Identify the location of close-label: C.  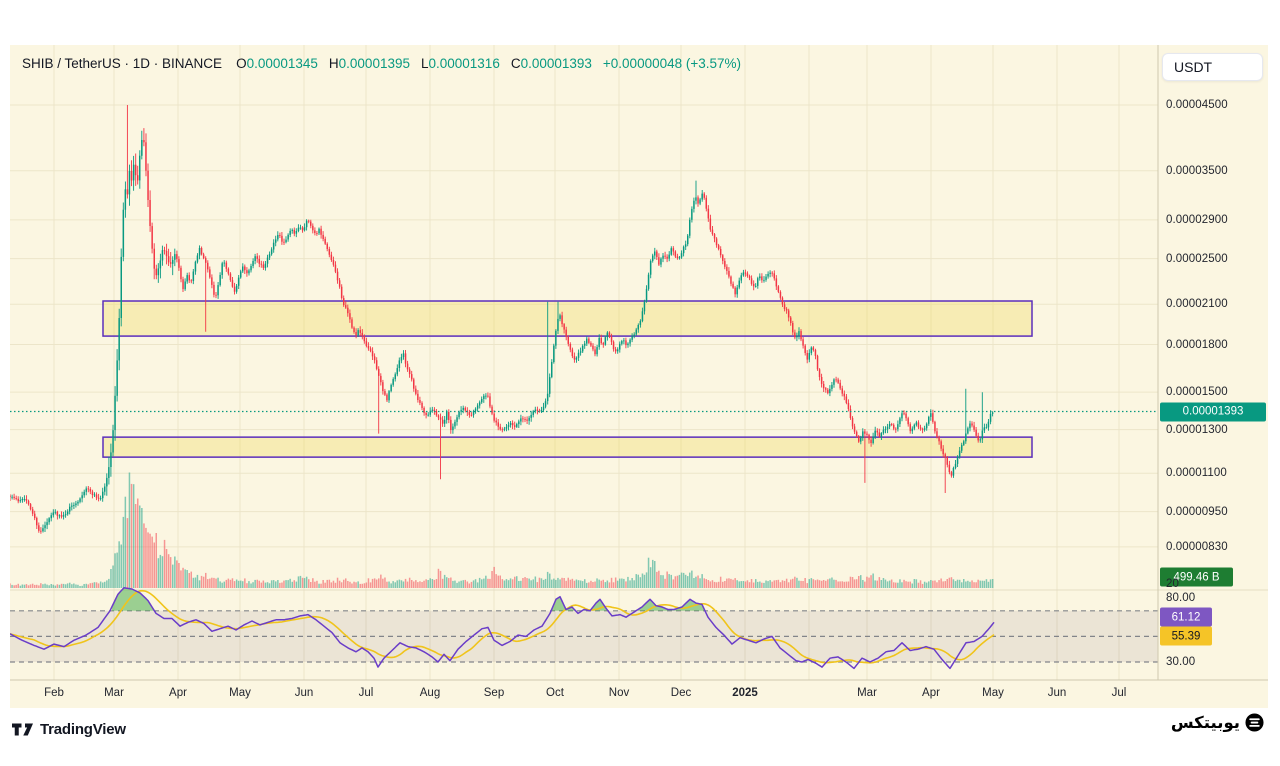
(515, 63).